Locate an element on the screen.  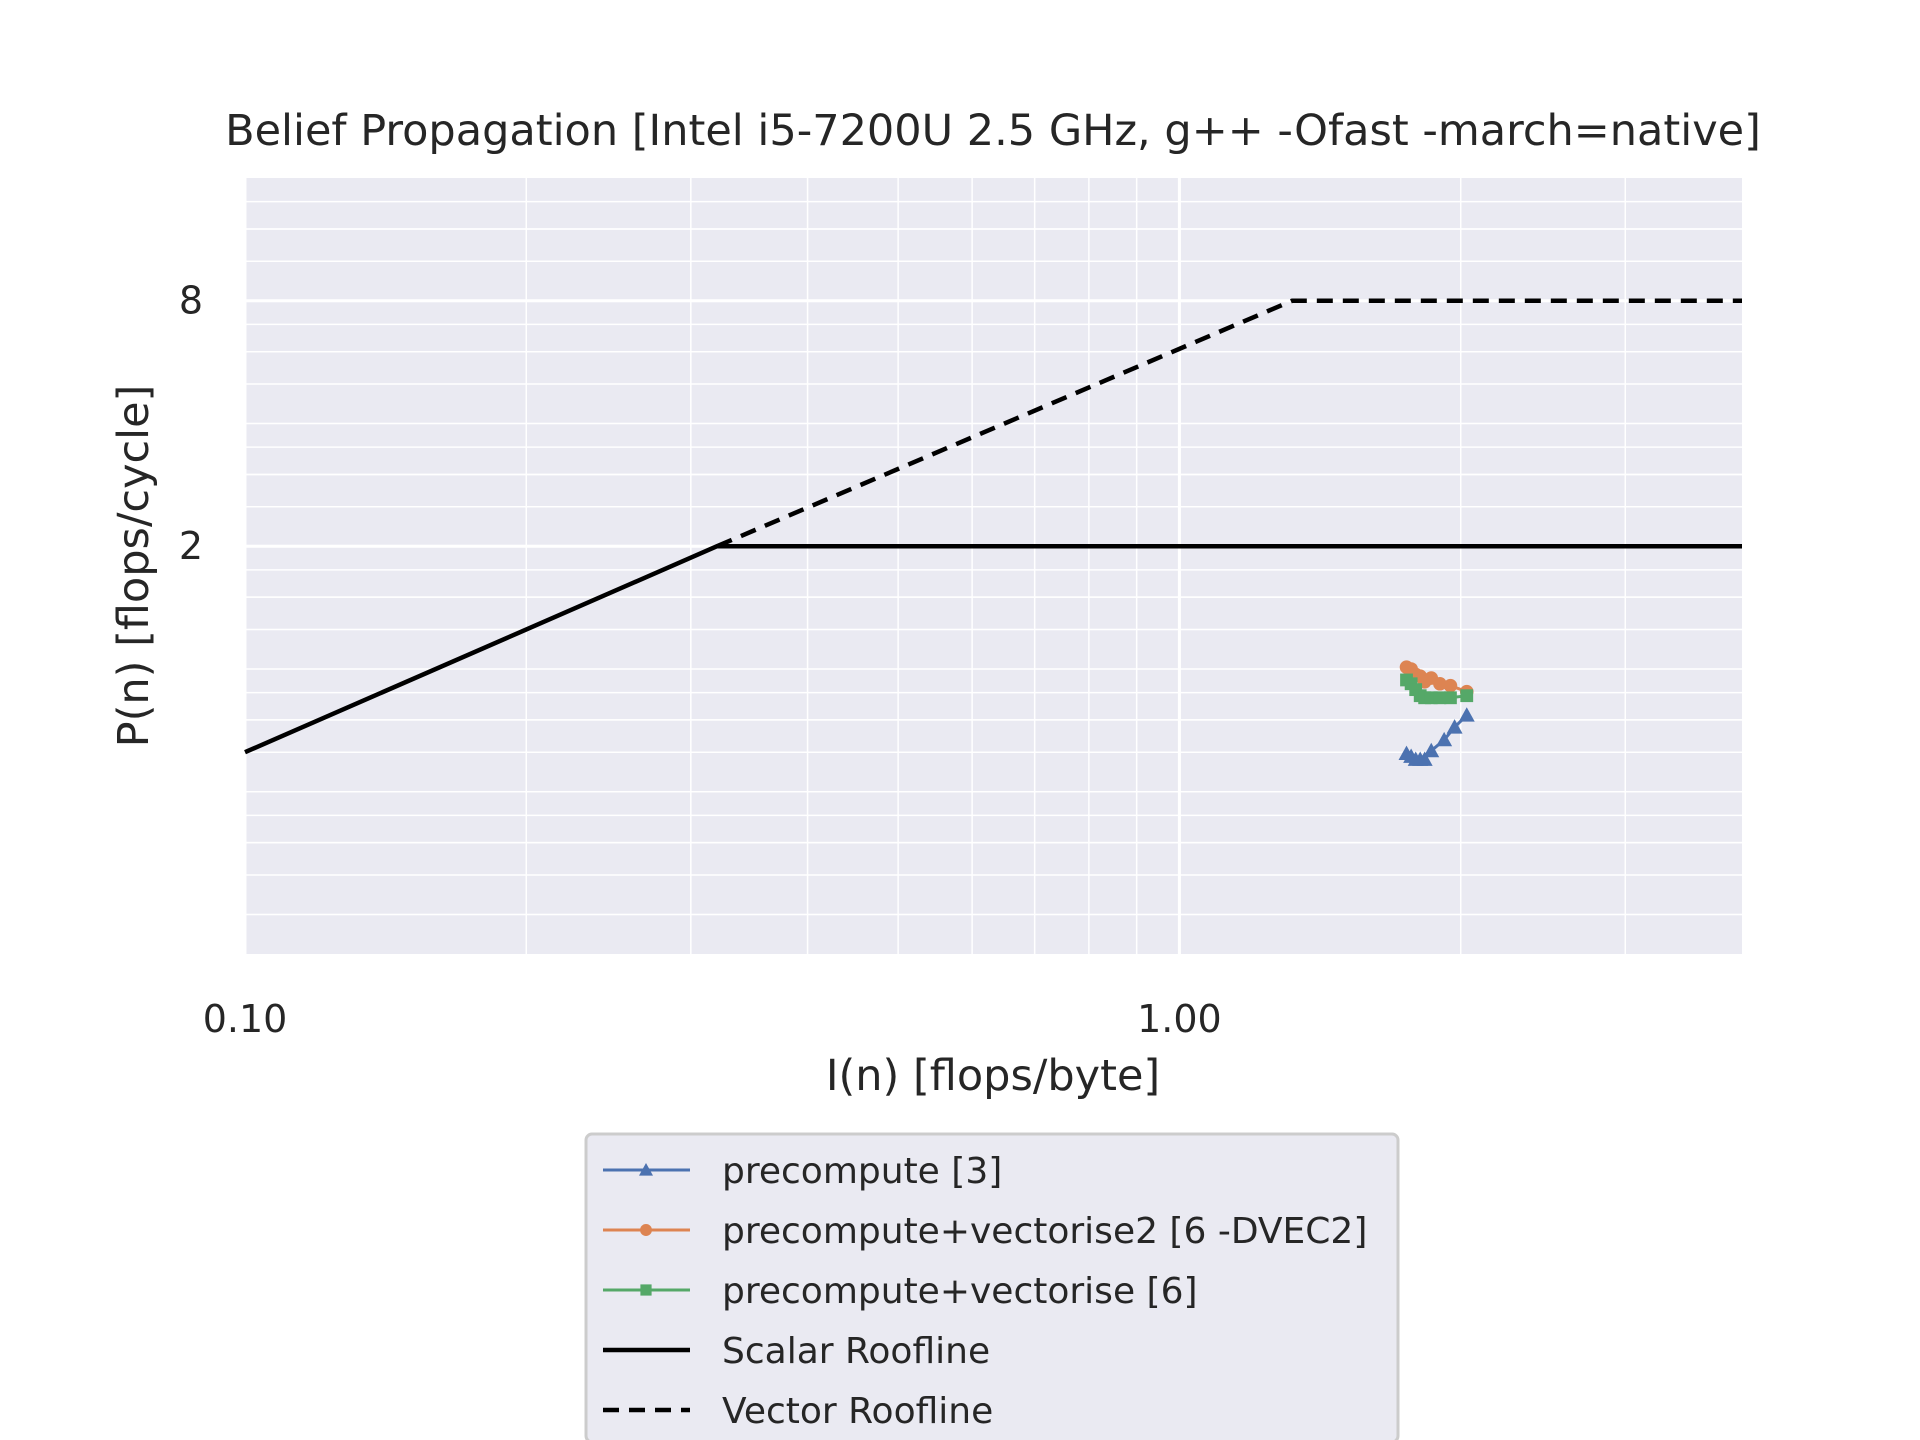
legend-label: precompute+vectorise2 [6 -DVEC2] is located at coordinates (1044, 1231).